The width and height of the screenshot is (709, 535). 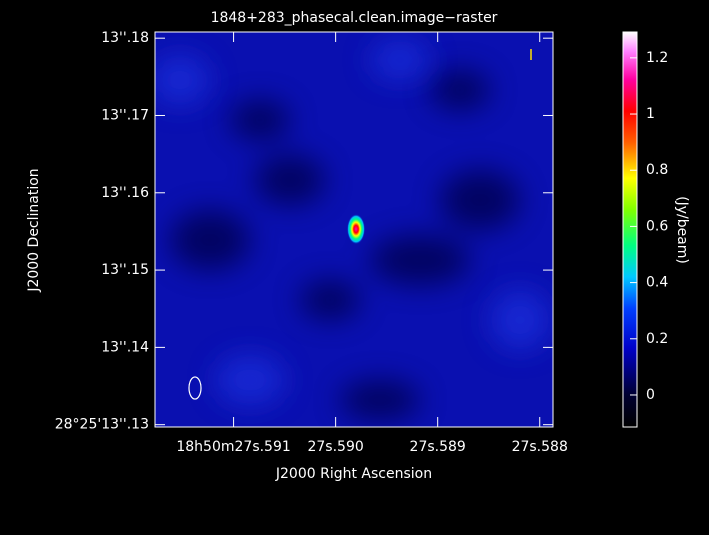 I want to click on y-tick-label: 13''.14, so click(x=125, y=347).